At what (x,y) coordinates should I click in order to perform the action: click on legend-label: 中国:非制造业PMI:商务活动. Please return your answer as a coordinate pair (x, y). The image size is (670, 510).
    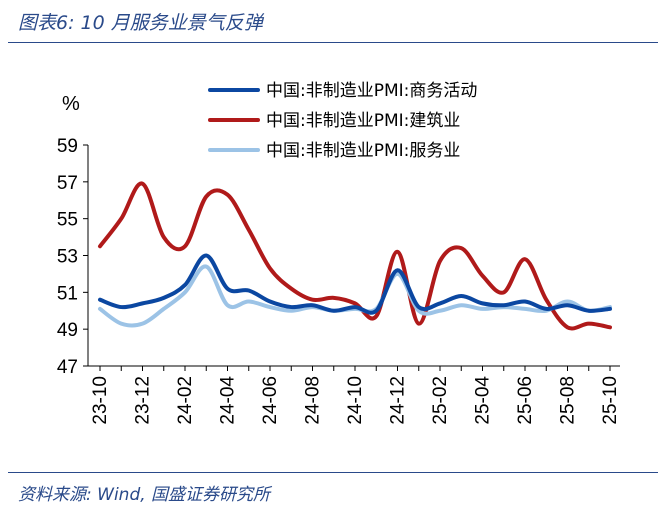
    Looking at the image, I should click on (371, 91).